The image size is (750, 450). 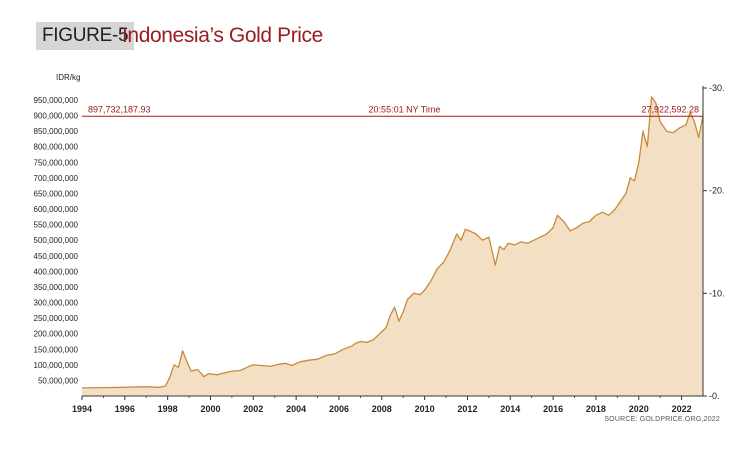 What do you see at coordinates (56, 225) in the screenshot?
I see `y-tick-label: 550,000,000` at bounding box center [56, 225].